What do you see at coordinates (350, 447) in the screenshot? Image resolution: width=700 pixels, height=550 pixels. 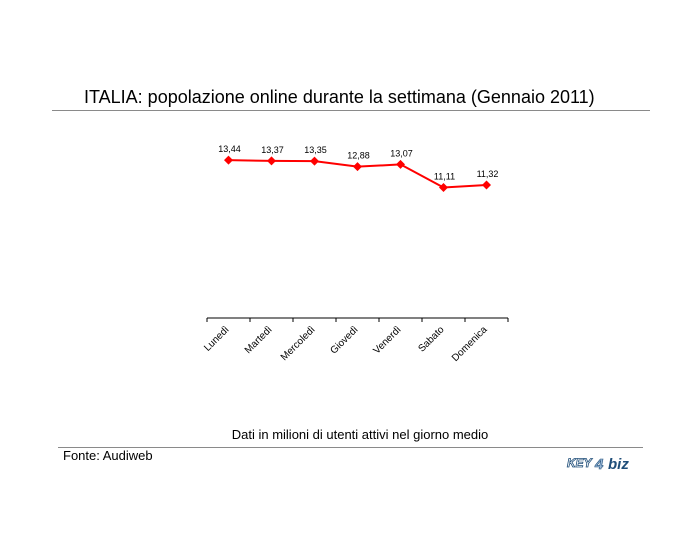 I see `footer-divider` at bounding box center [350, 447].